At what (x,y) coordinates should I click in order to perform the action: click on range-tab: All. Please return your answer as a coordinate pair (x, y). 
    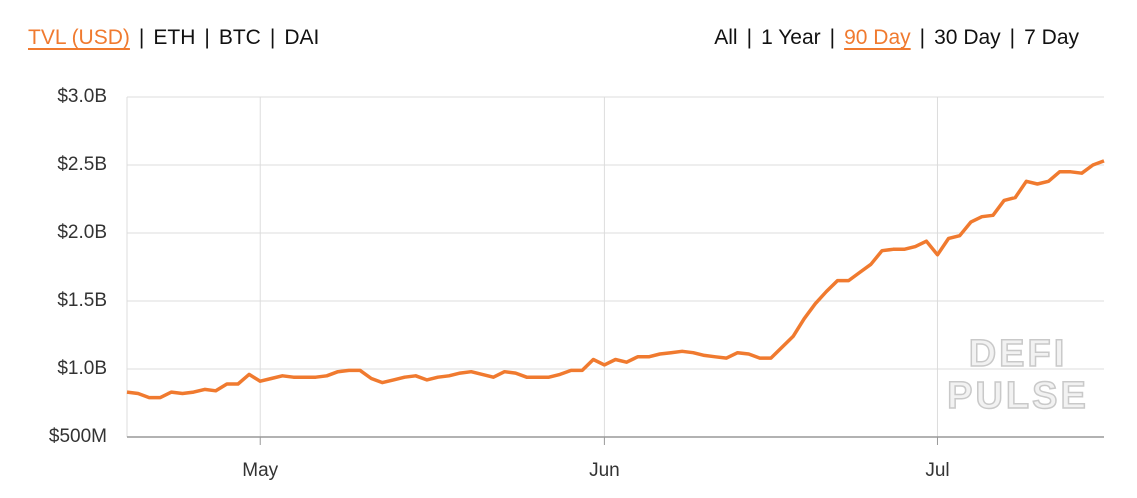
    Looking at the image, I should click on (726, 37).